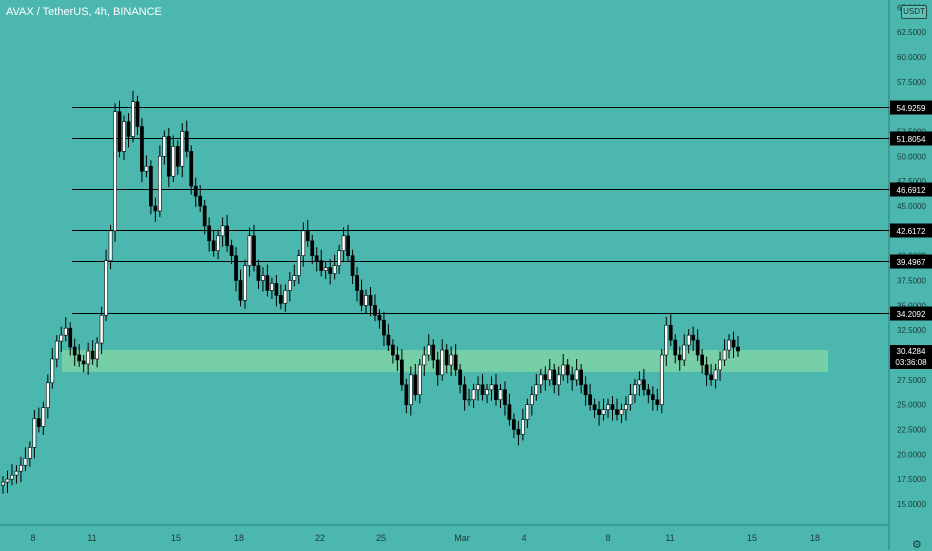 The width and height of the screenshot is (932, 551). I want to click on y-tick-label: 50.0000, so click(911, 156).